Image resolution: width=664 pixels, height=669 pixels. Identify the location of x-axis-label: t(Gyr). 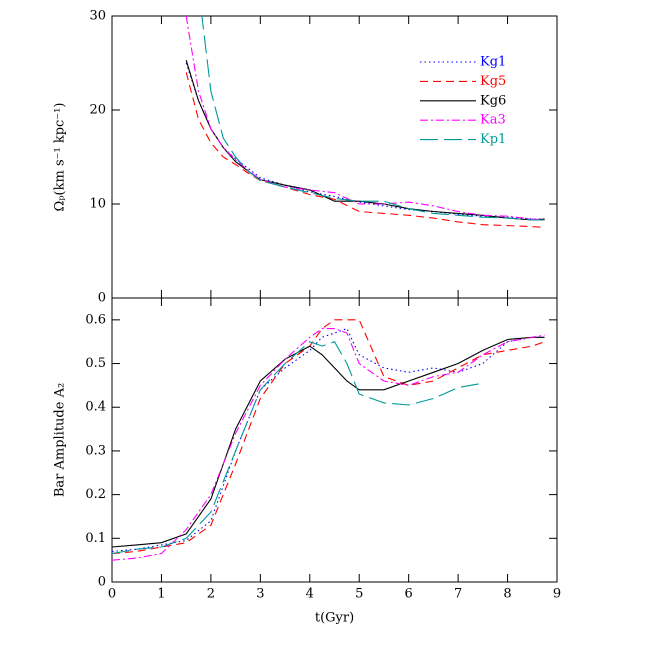
(334, 618).